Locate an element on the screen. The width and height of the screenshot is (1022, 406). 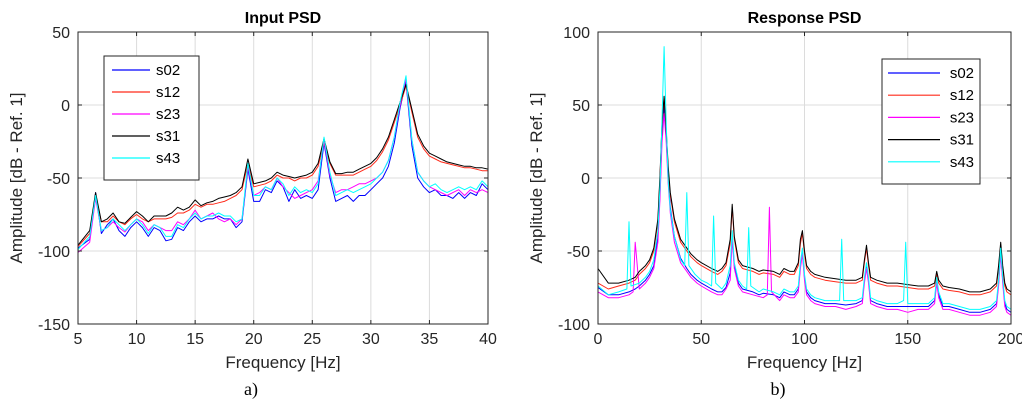
chart-title: Response PSD is located at coordinates (805, 18).